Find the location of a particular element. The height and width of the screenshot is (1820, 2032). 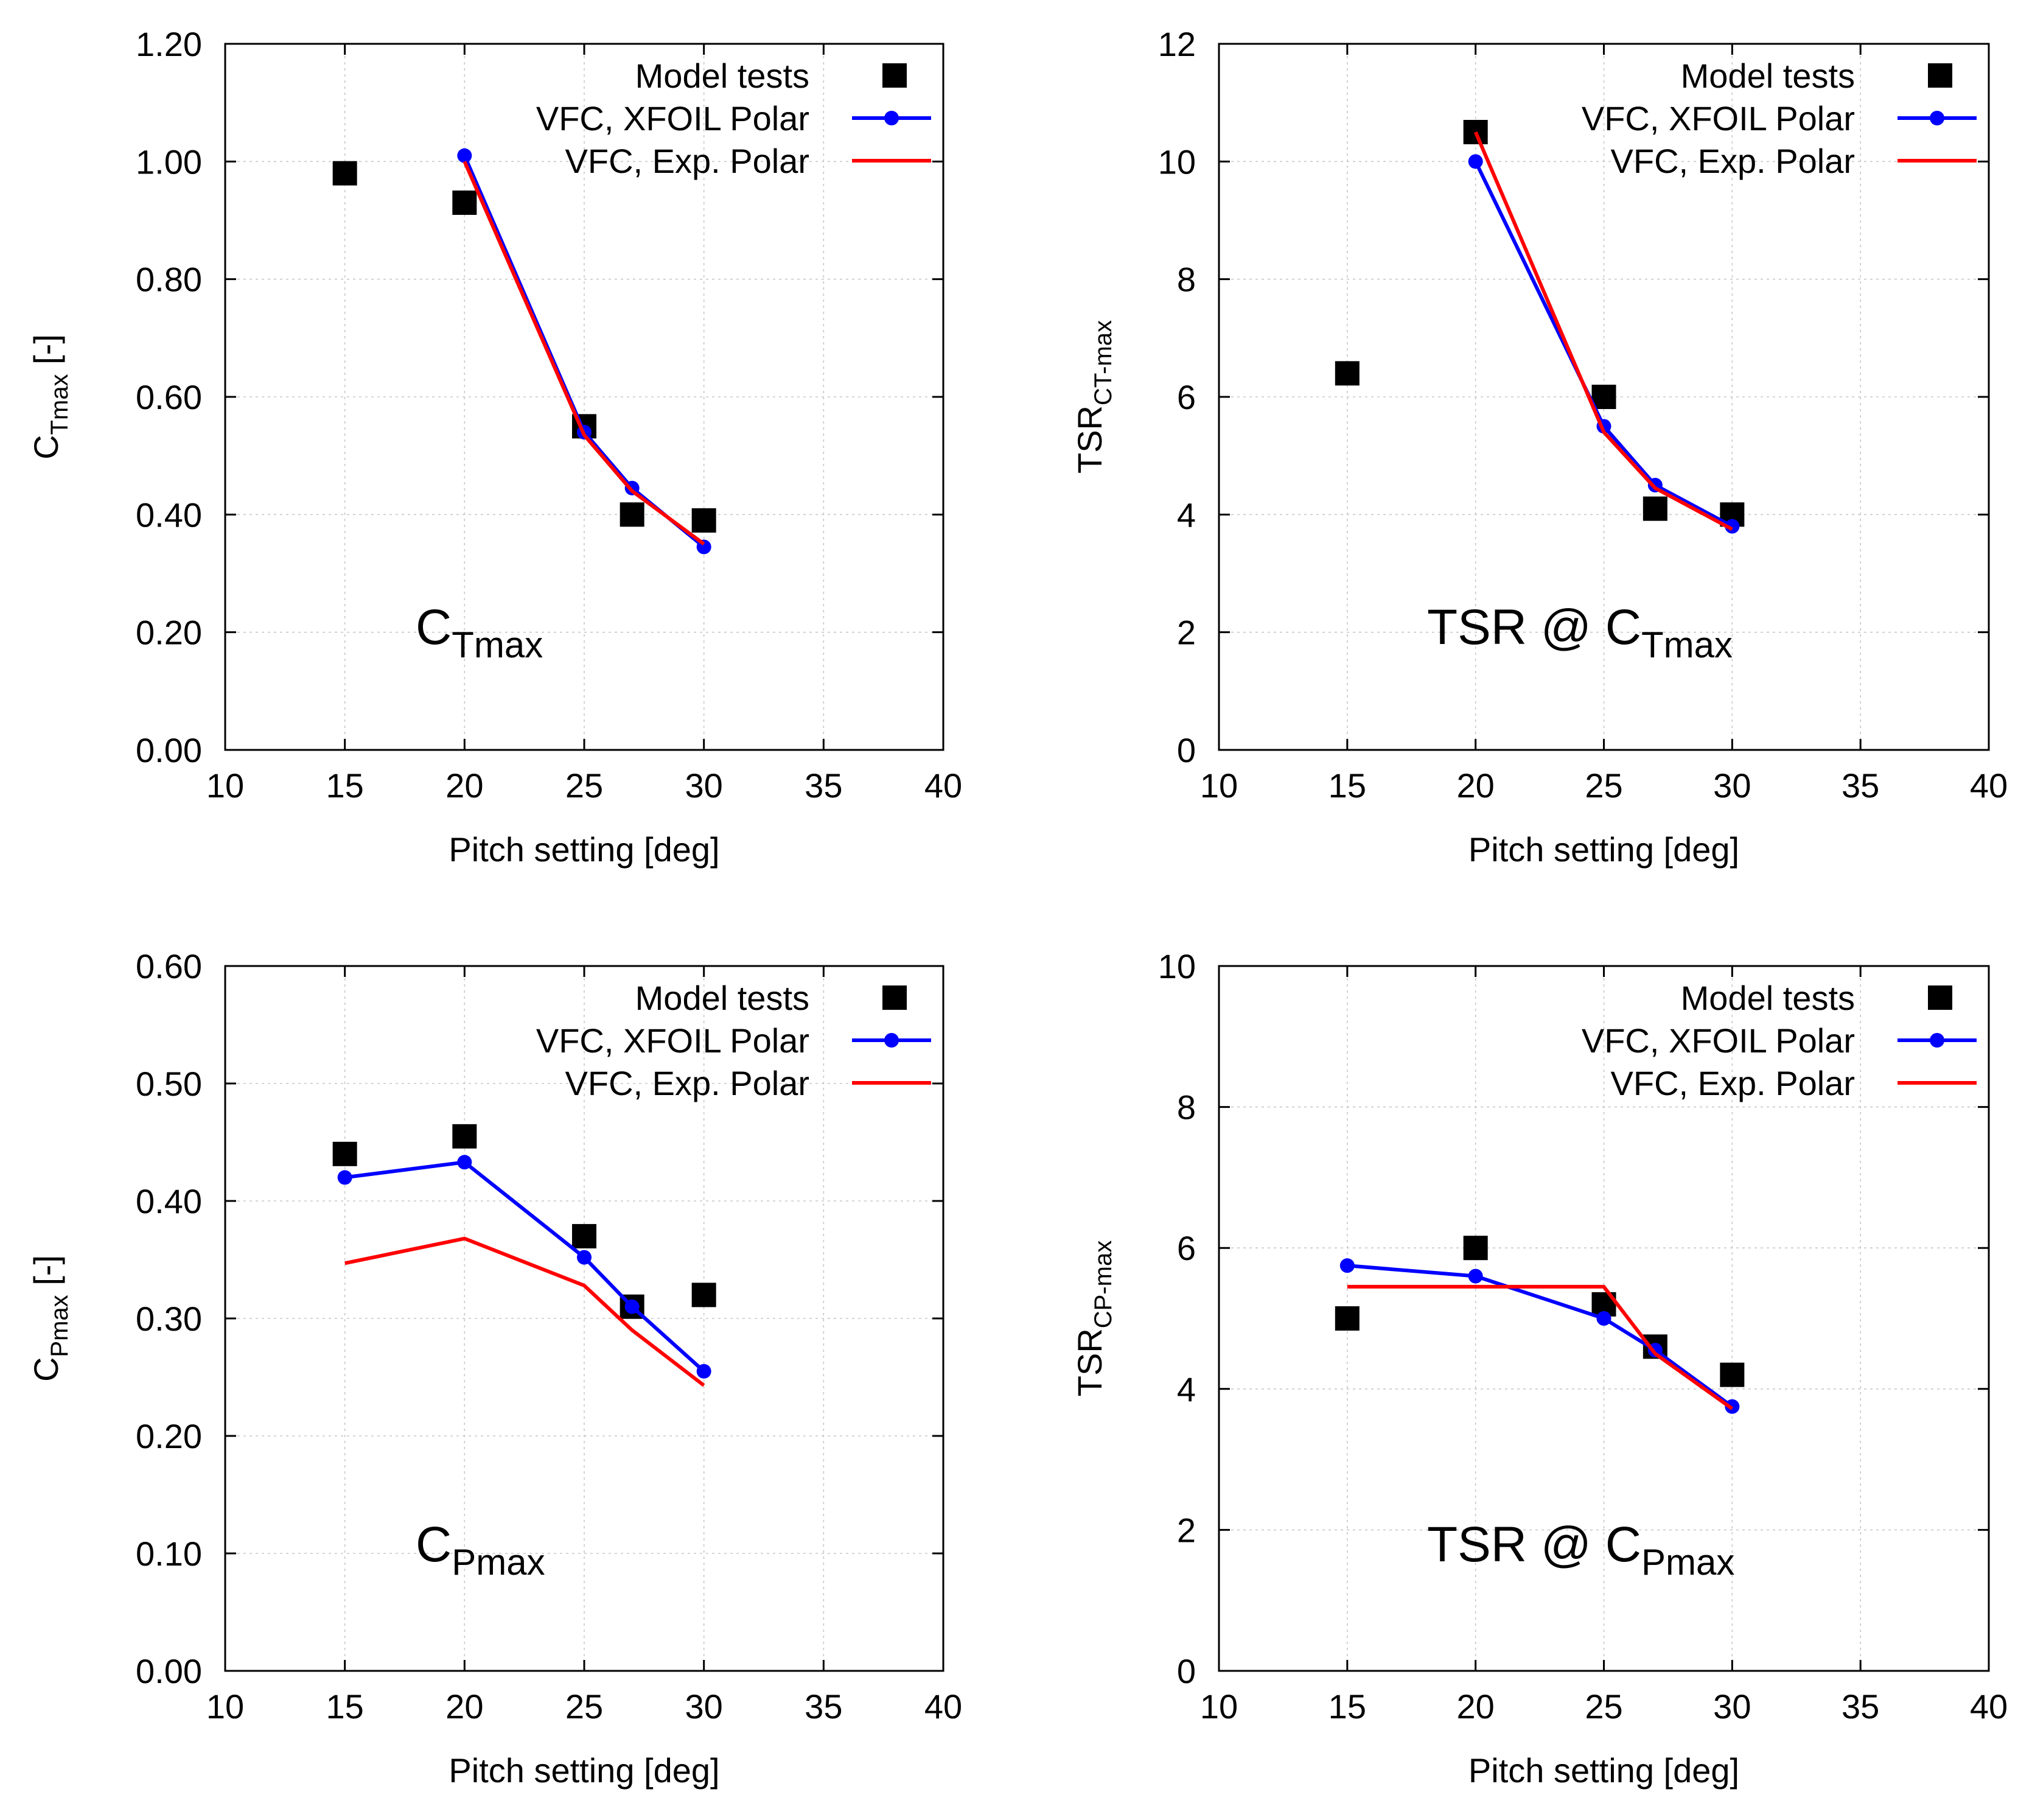

y-tick-label: 4 is located at coordinates (1186, 514).